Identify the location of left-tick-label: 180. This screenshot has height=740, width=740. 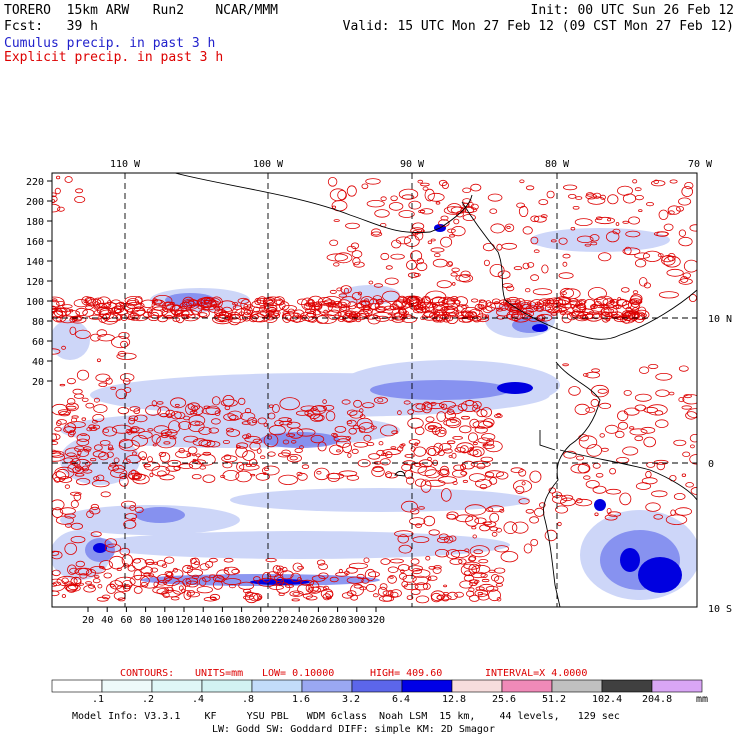
(35, 222).